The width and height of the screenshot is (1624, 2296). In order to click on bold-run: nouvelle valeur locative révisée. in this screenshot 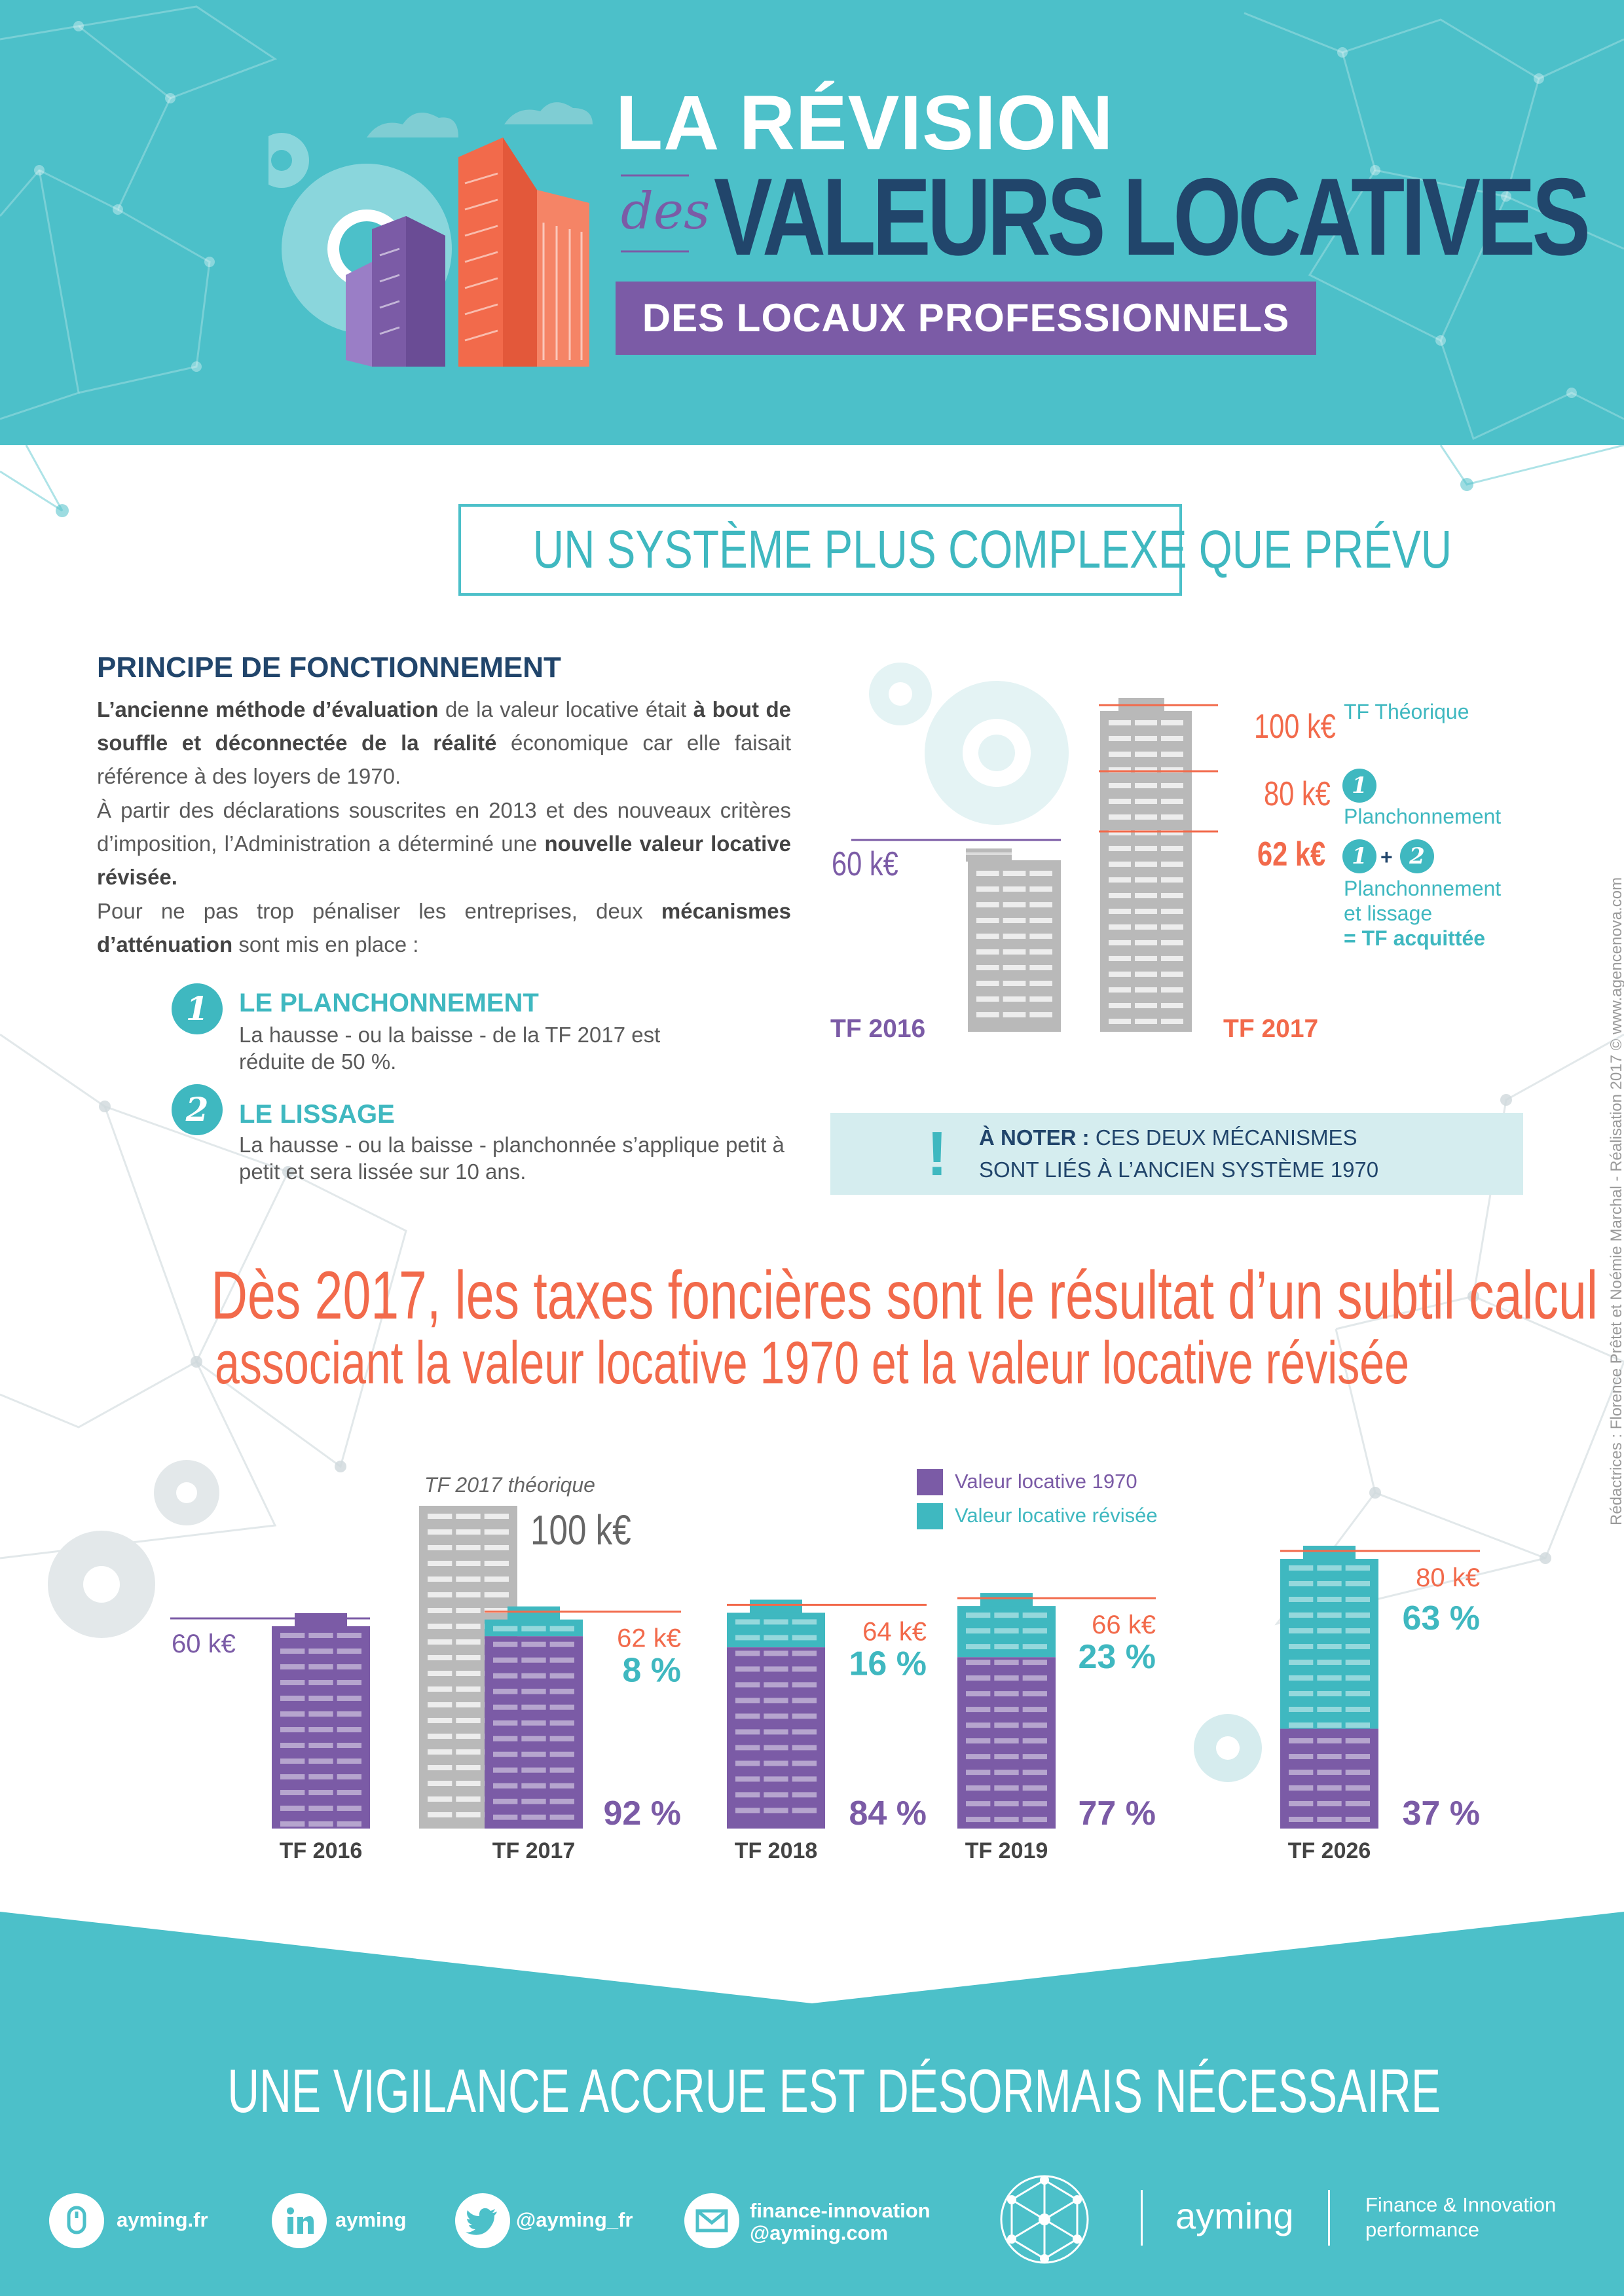, I will do `click(444, 860)`.